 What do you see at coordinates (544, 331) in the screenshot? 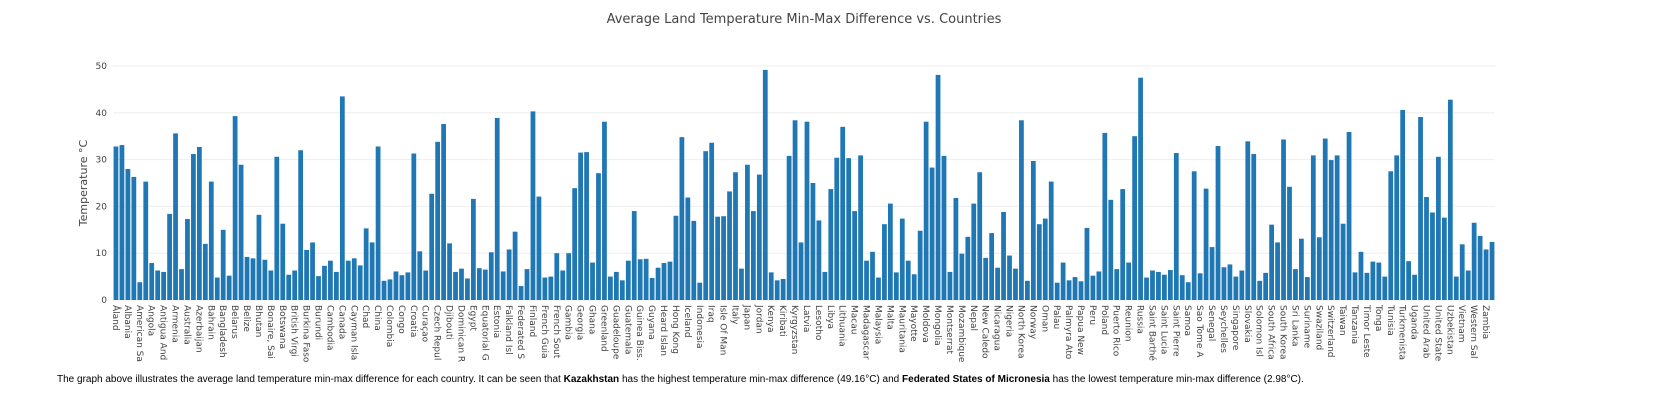
I see `x-tick-label: French Guia` at bounding box center [544, 331].